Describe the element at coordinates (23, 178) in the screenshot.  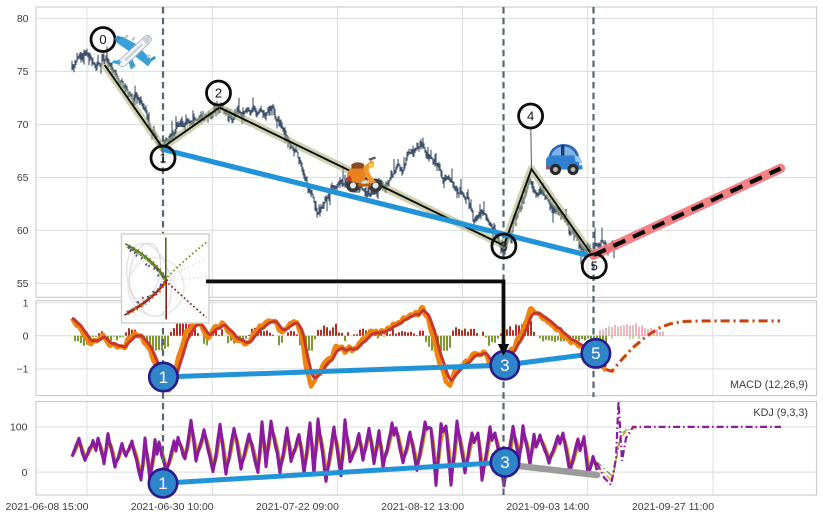
I see `svg-text: 65` at that location.